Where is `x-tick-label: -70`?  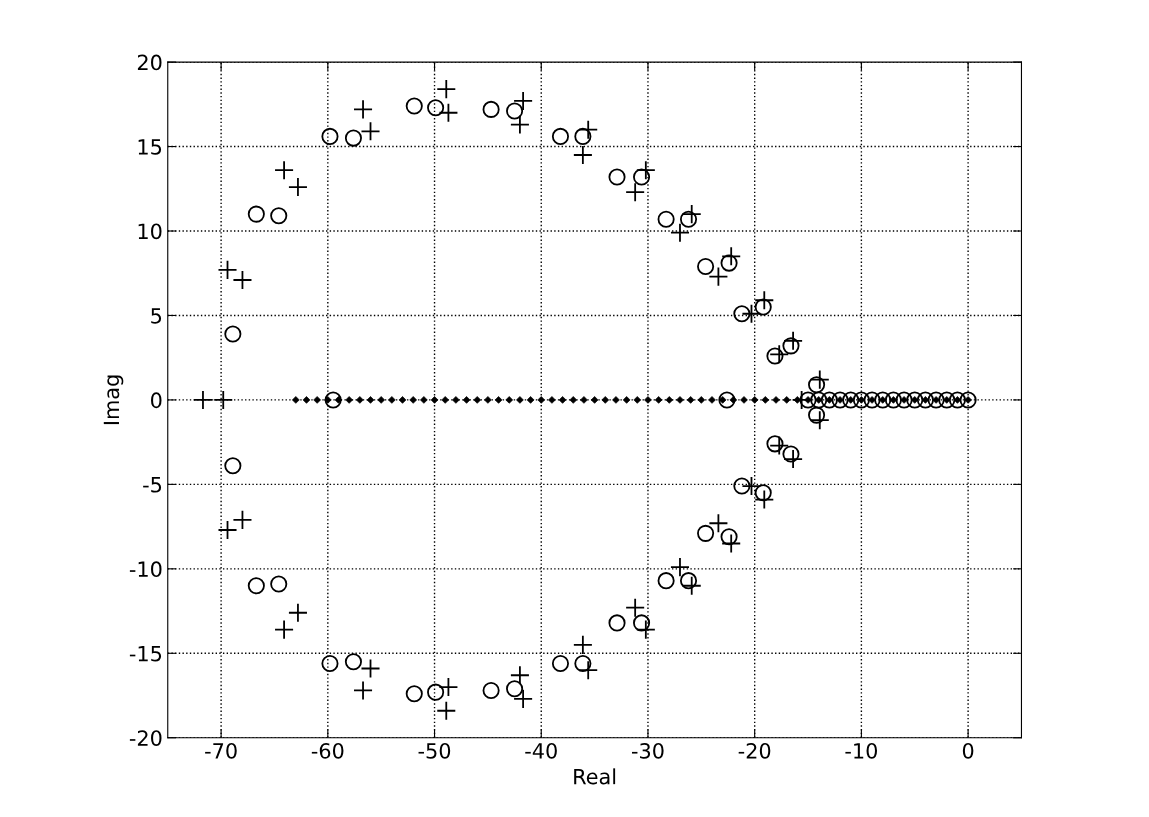
x-tick-label: -70 is located at coordinates (221, 750).